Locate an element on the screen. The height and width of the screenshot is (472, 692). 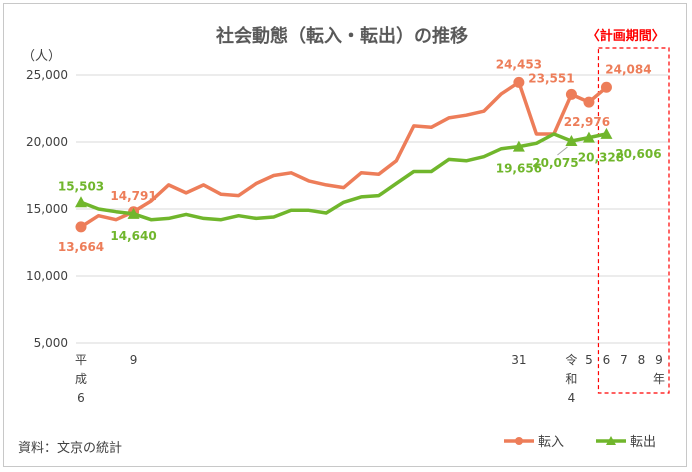
y-axis-unit: （人） is located at coordinates (41, 56).